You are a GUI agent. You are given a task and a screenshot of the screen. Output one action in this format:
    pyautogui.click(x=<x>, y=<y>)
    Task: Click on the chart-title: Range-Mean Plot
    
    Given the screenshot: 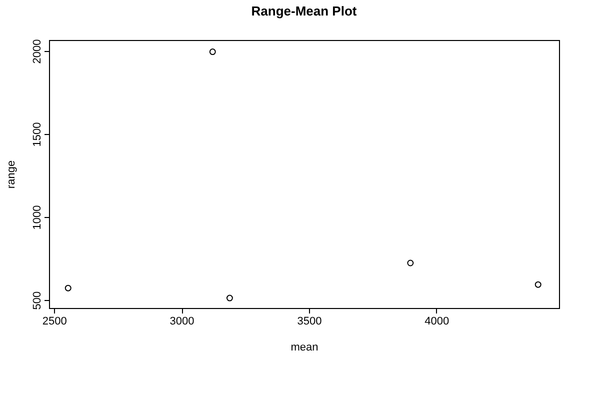 What is the action you would take?
    pyautogui.click(x=304, y=11)
    